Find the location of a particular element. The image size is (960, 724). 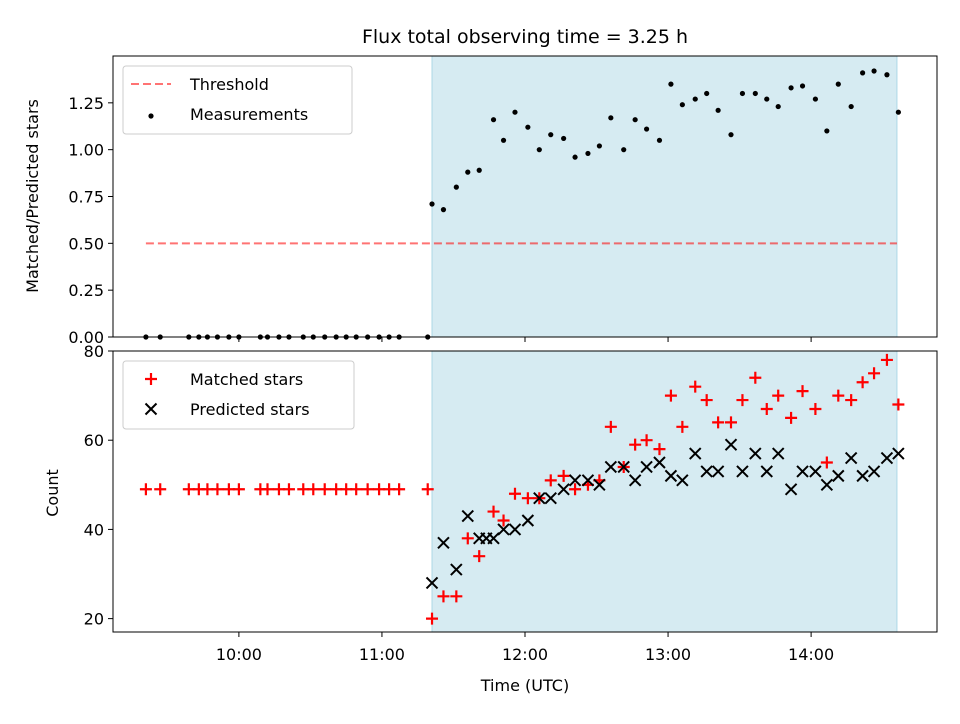

x-axis-label: Time (UTC) is located at coordinates (524, 685).